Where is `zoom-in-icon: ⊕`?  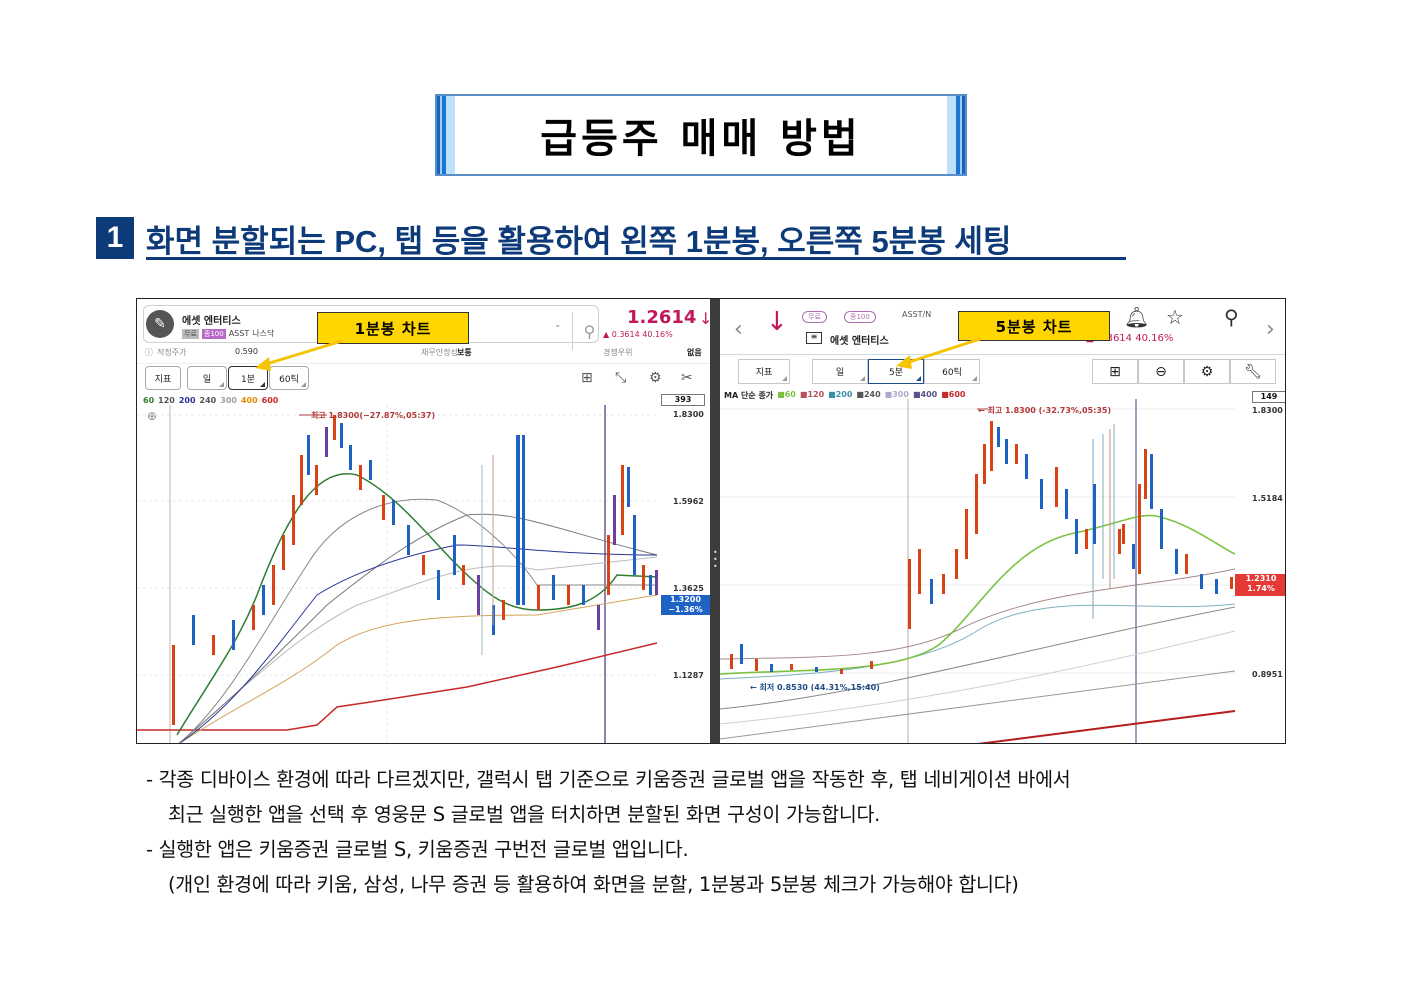
zoom-in-icon: ⊕ is located at coordinates (152, 416).